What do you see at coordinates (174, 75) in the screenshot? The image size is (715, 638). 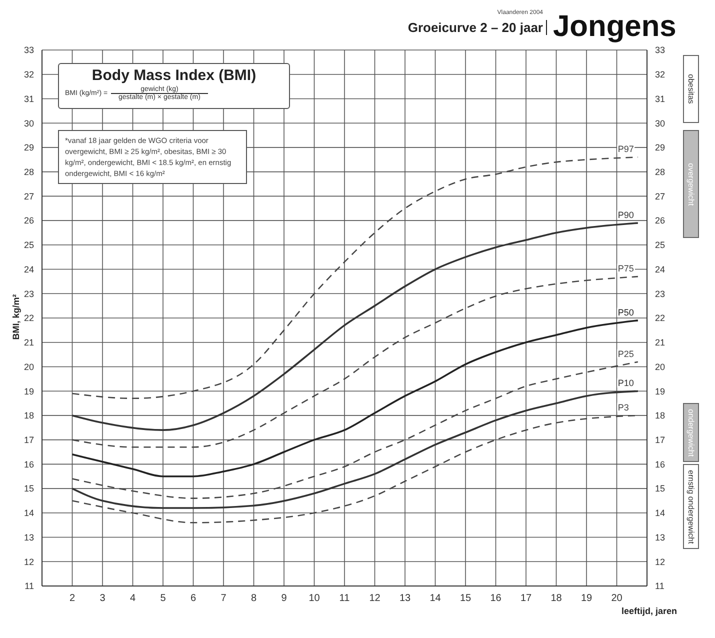 I see `annotation: Body Mass Index (BMI)` at bounding box center [174, 75].